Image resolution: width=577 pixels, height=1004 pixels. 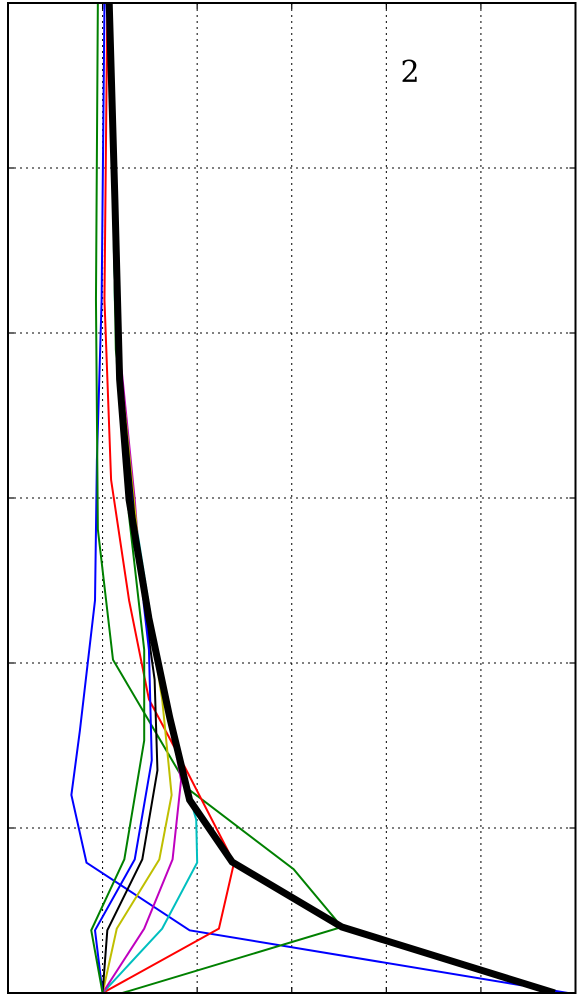 I want to click on annotation: 2, so click(x=409, y=72).